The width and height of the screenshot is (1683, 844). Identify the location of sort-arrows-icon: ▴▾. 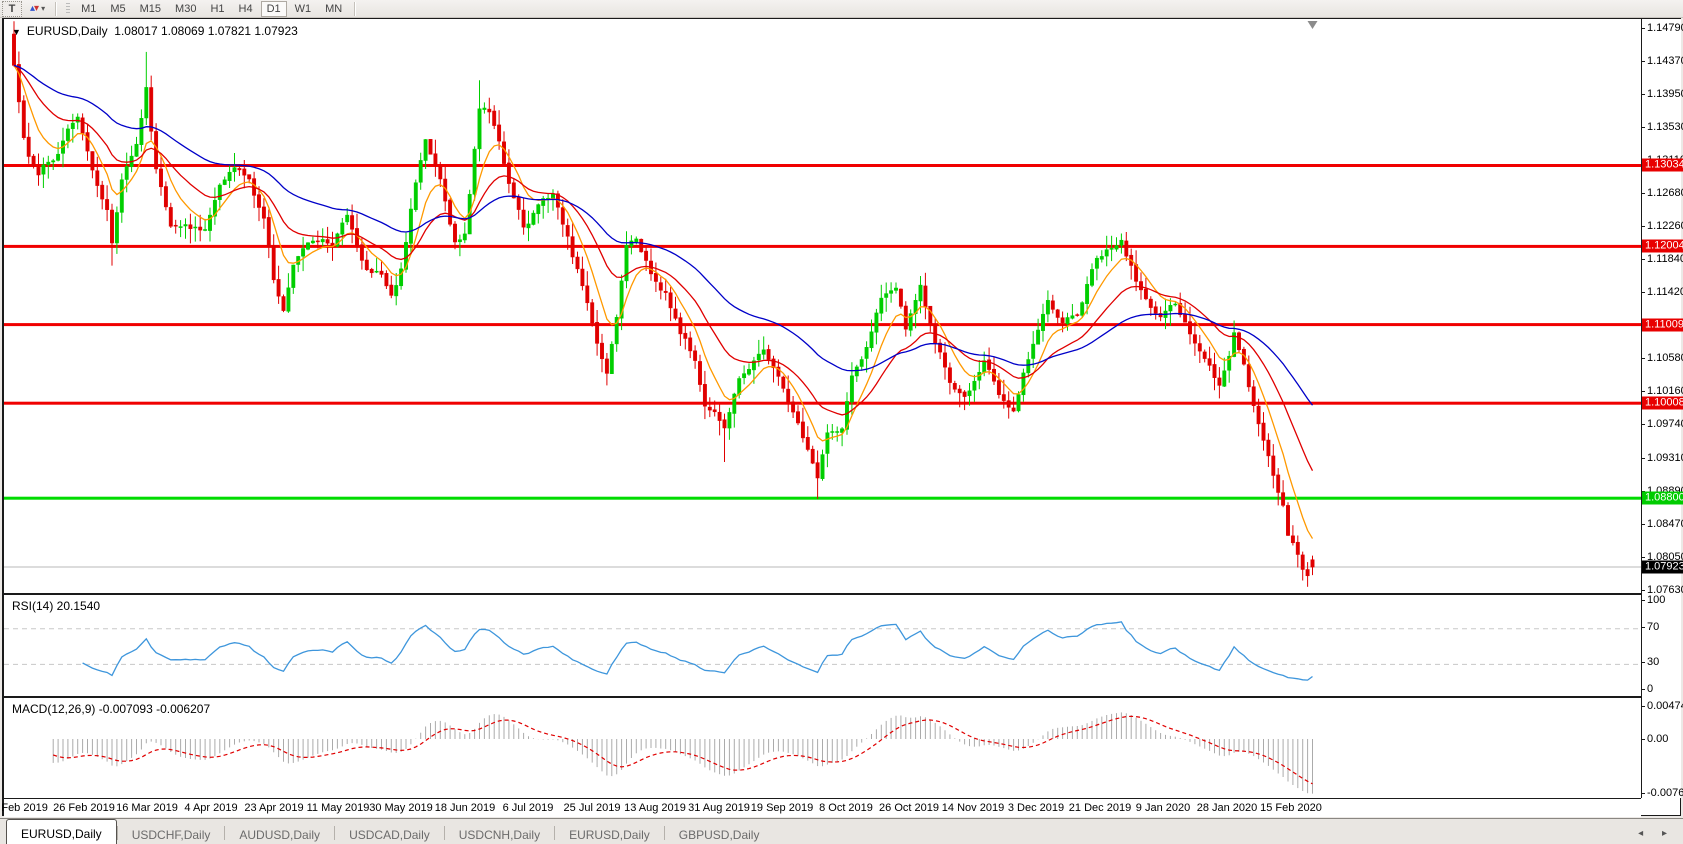
(34, 8).